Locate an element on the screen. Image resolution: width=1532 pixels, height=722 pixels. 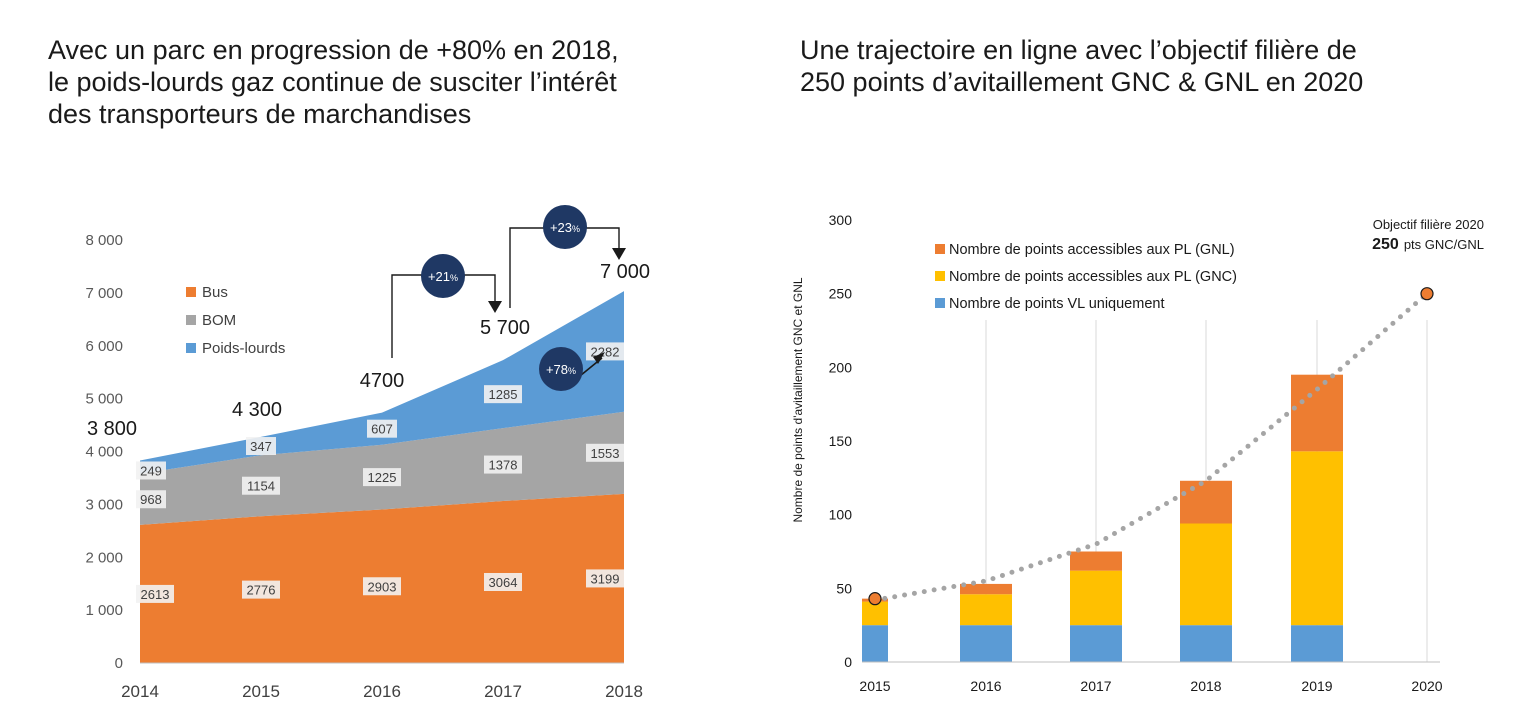
growth-bubble-text: +78% is located at coordinates (561, 369).